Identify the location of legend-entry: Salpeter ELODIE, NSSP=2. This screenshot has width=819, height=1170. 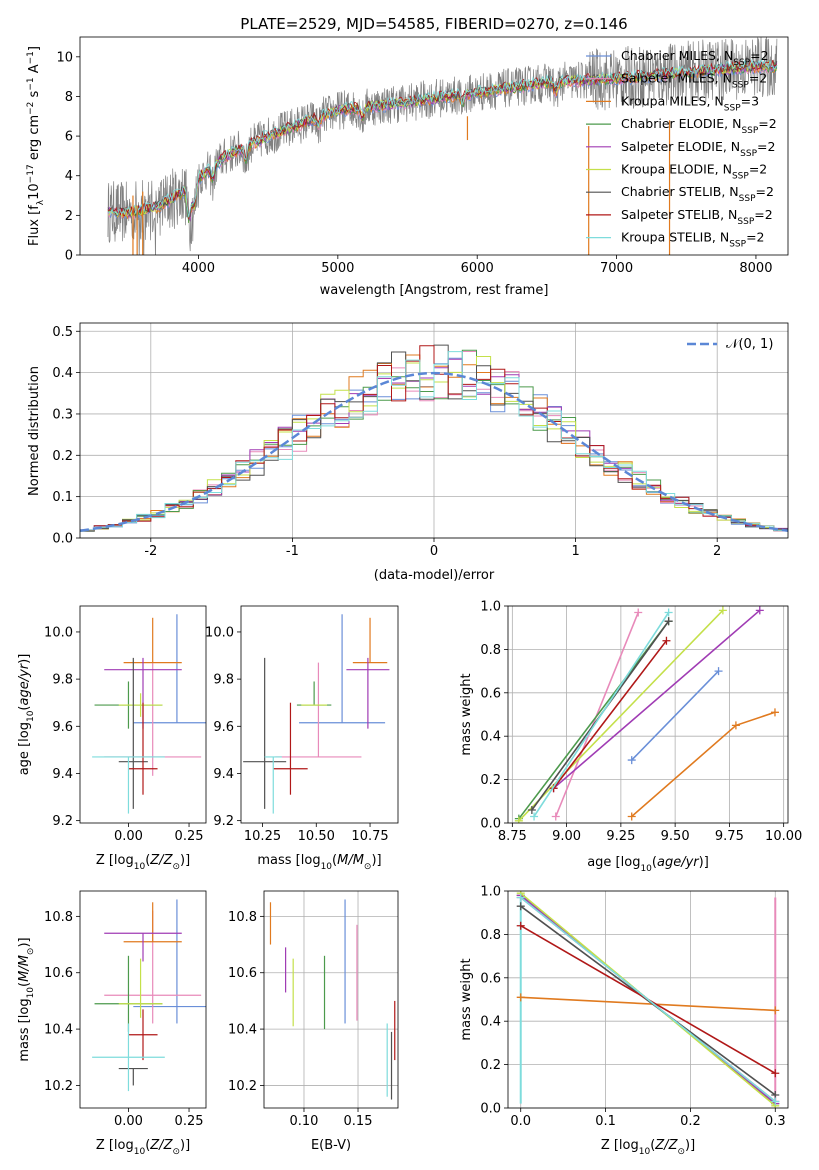
(698, 149).